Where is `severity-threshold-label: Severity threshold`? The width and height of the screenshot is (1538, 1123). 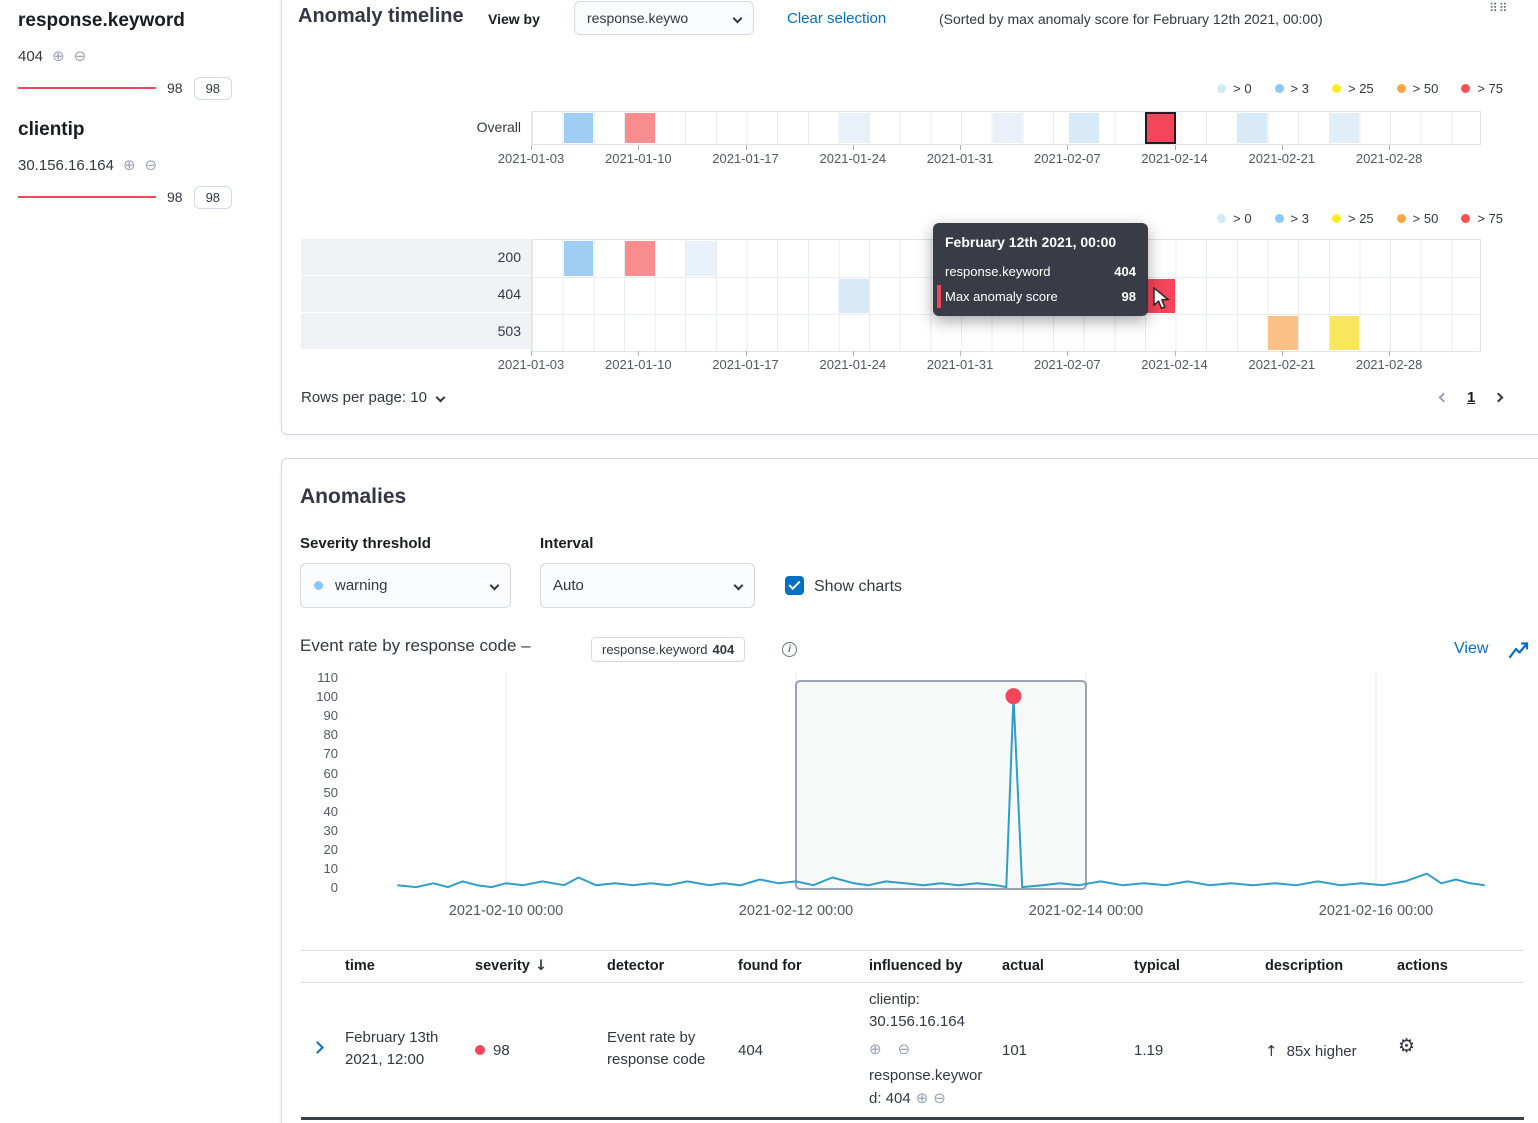
severity-threshold-label: Severity threshold is located at coordinates (365, 543).